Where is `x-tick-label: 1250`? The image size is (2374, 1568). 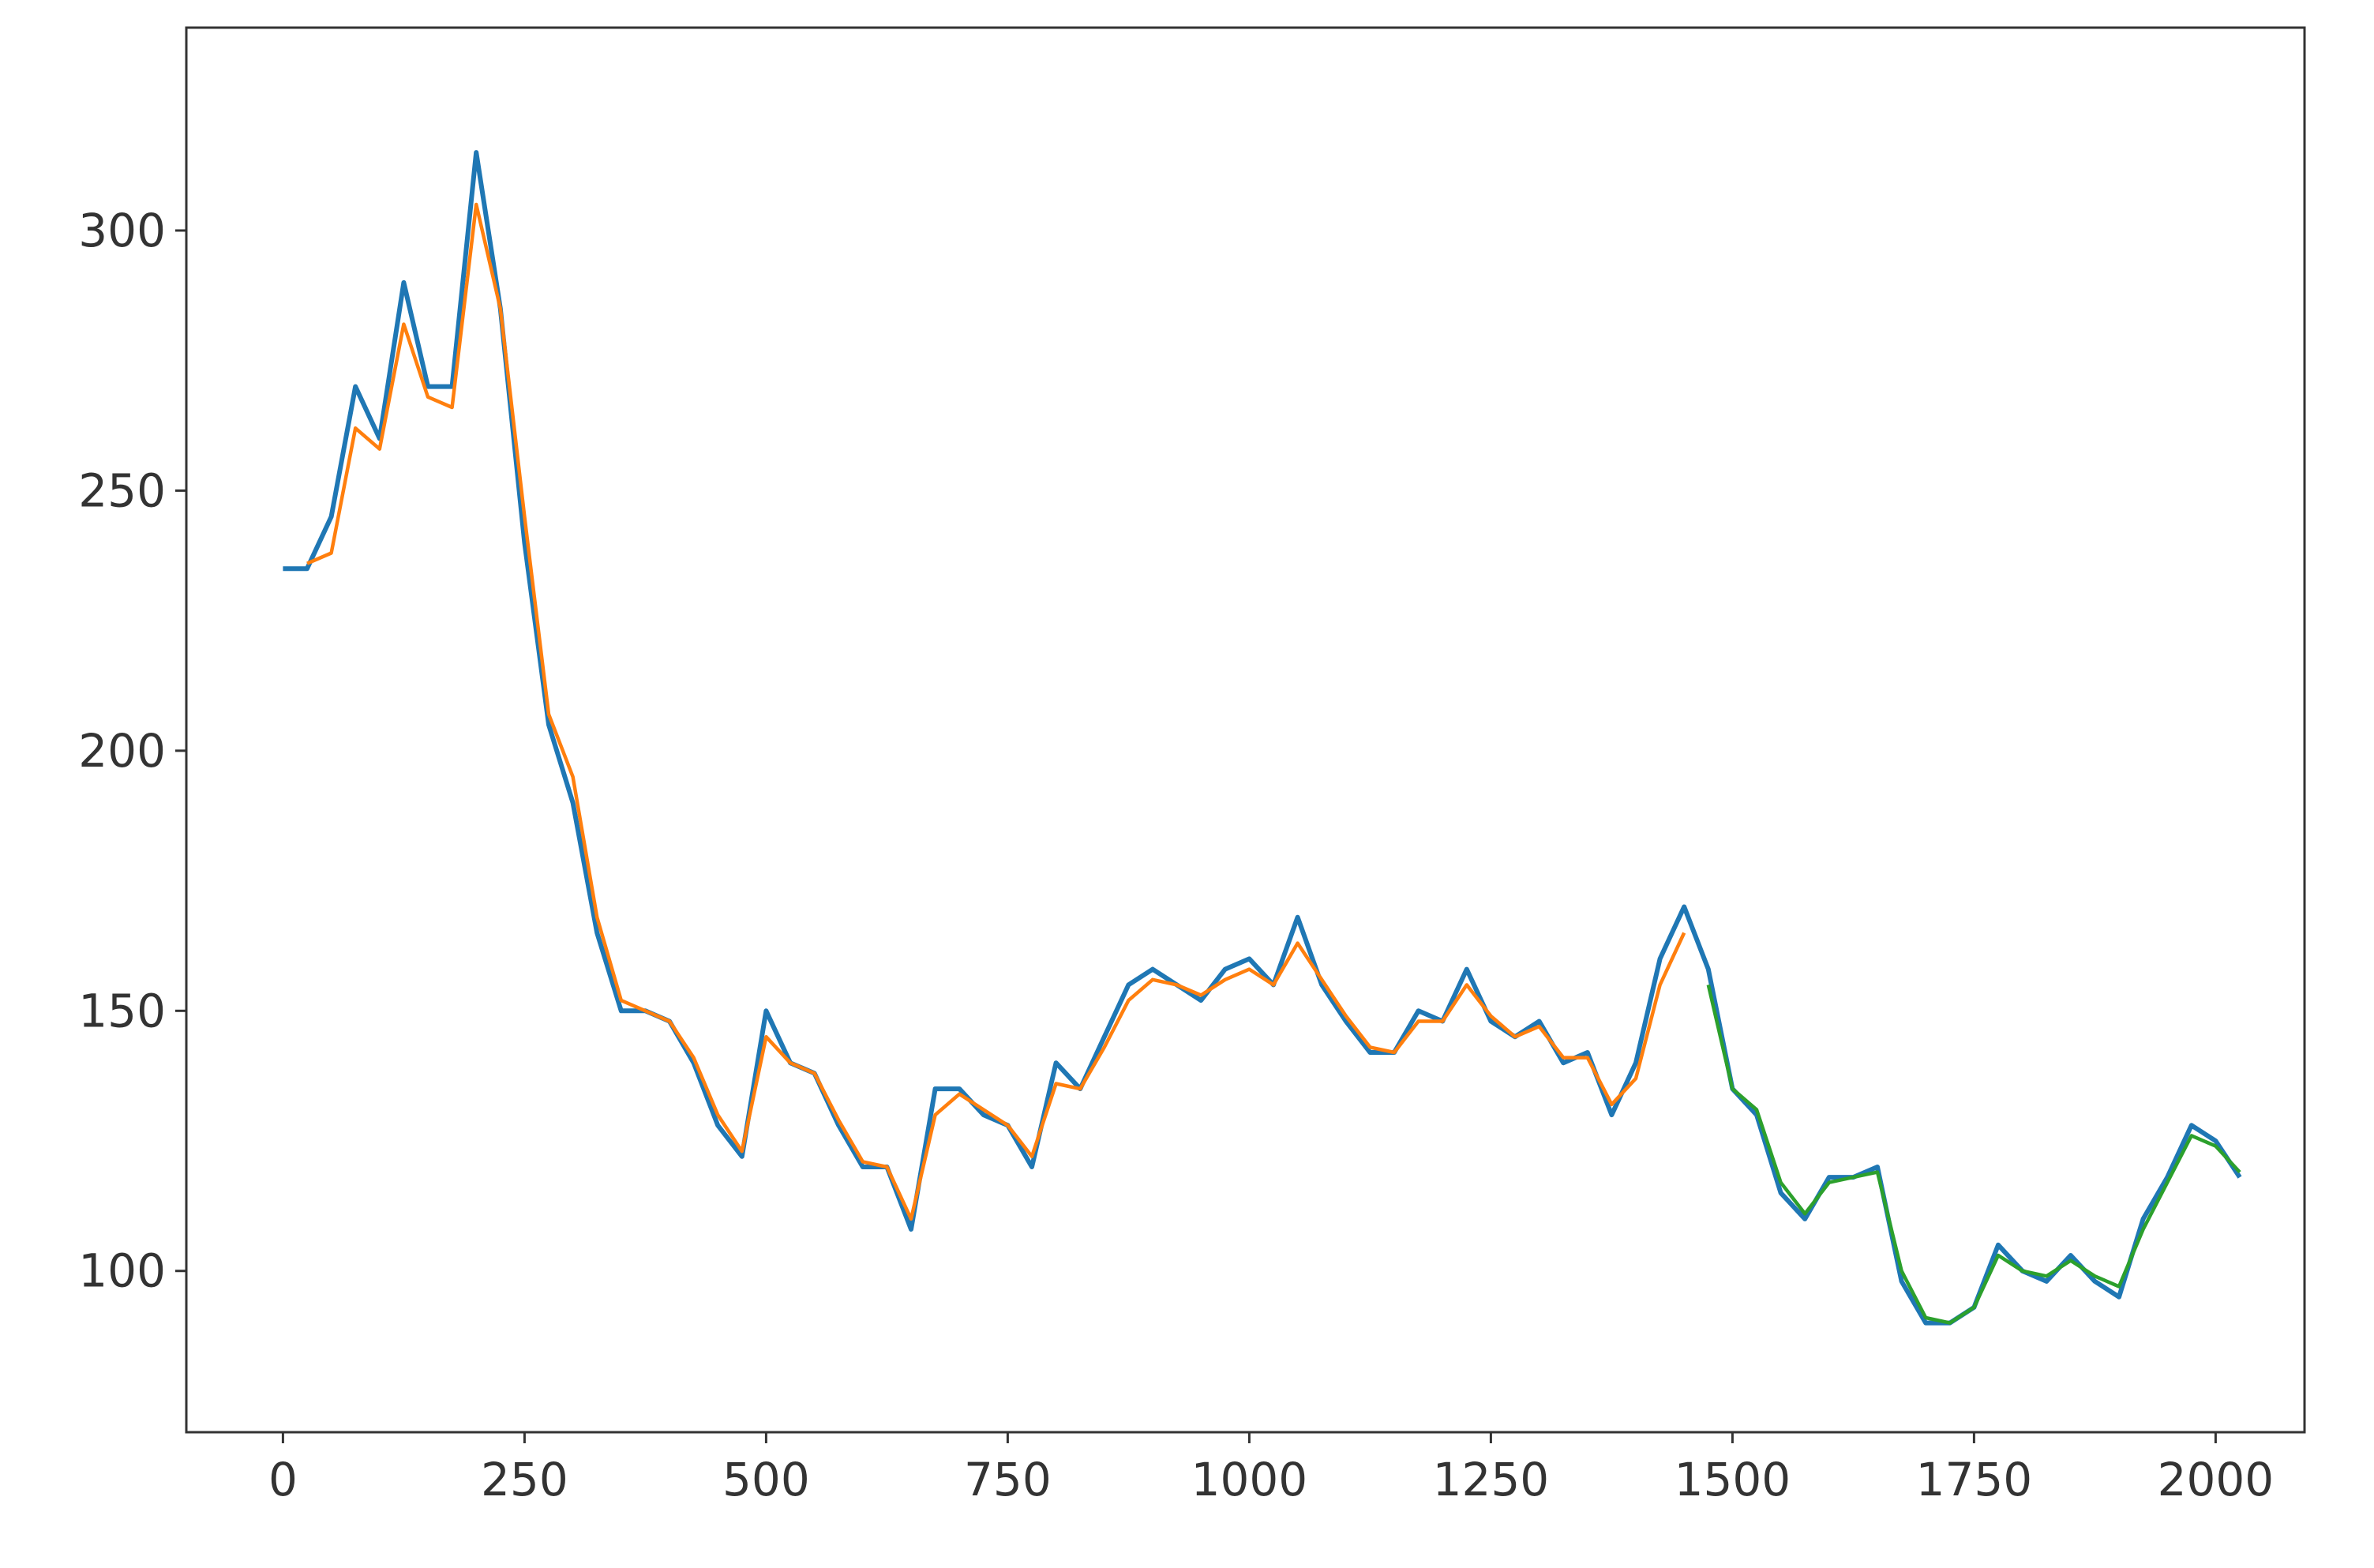 x-tick-label: 1250 is located at coordinates (1491, 1479).